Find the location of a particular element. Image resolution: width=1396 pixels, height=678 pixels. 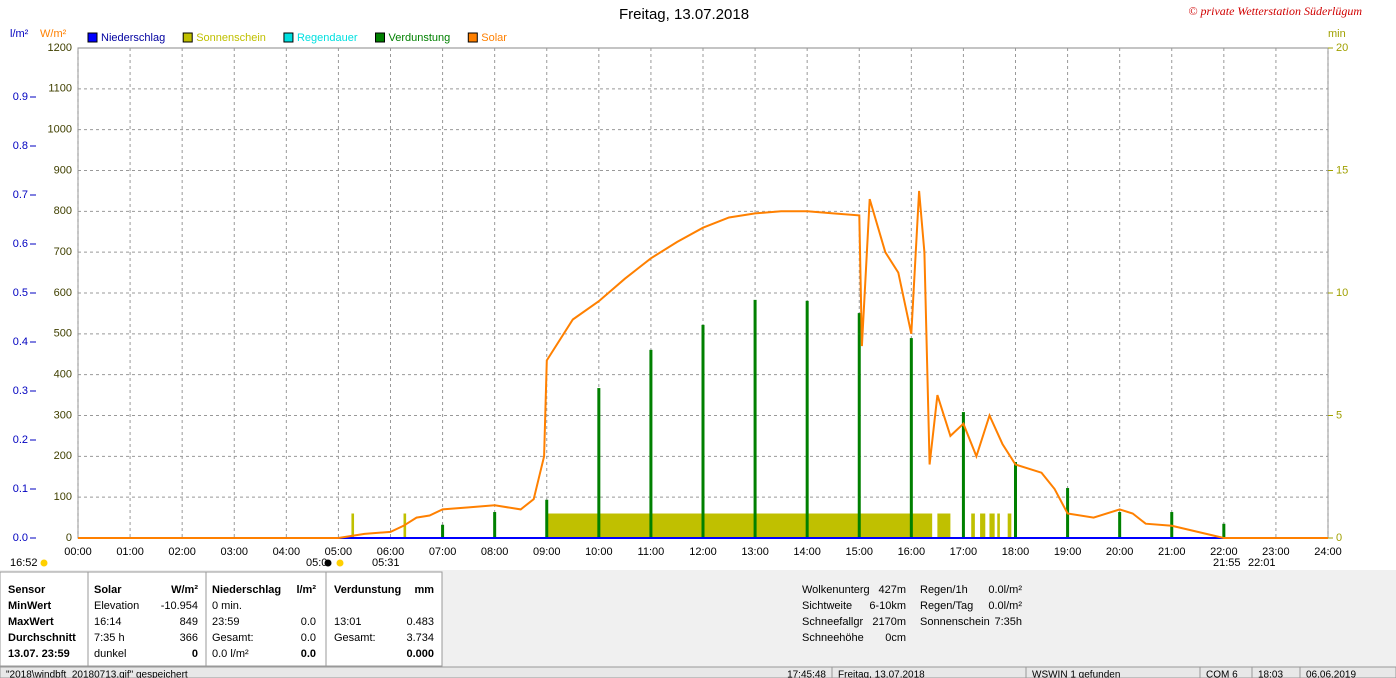

stats-cell: mm is located at coordinates (424, 590).